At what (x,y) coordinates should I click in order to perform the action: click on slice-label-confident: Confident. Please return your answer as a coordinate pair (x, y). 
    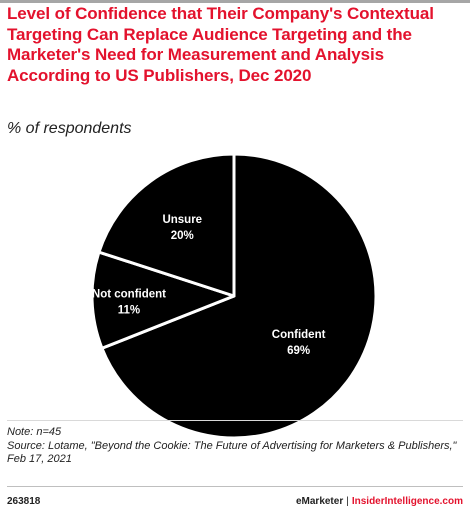
    Looking at the image, I should click on (299, 335).